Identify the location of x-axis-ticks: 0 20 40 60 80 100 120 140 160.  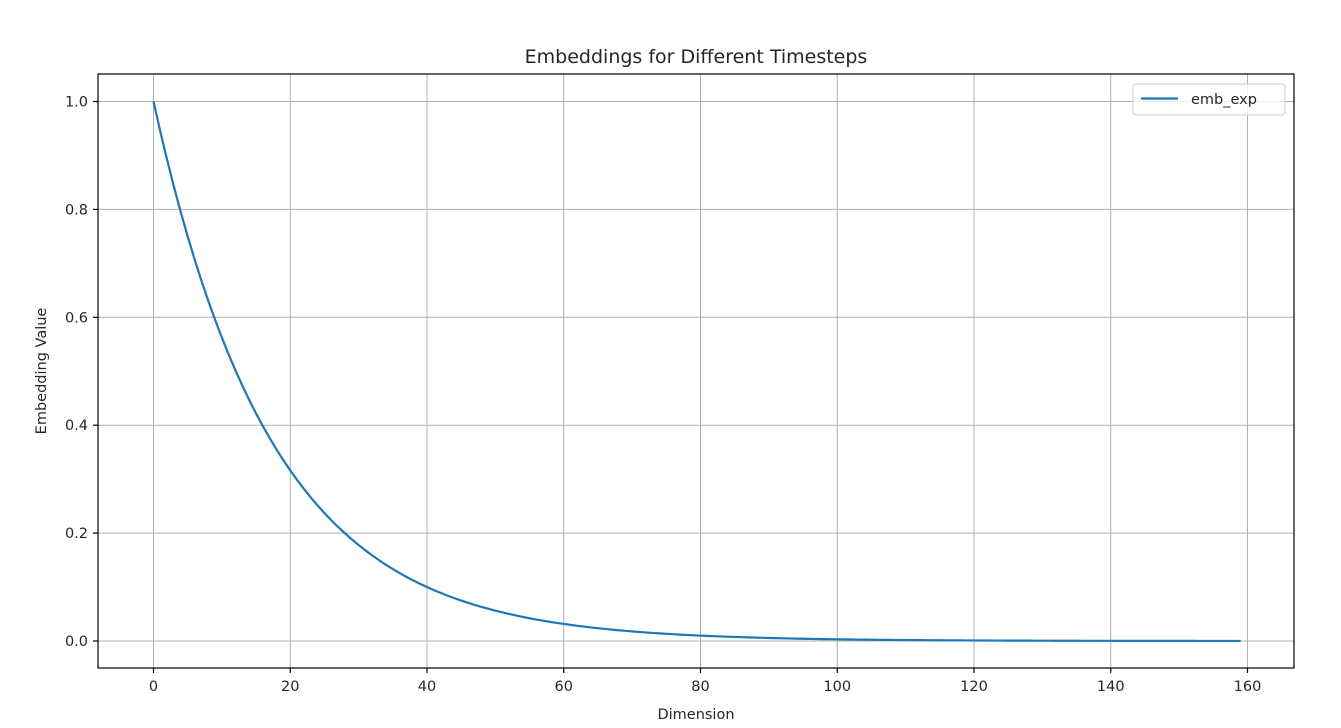
(705, 681).